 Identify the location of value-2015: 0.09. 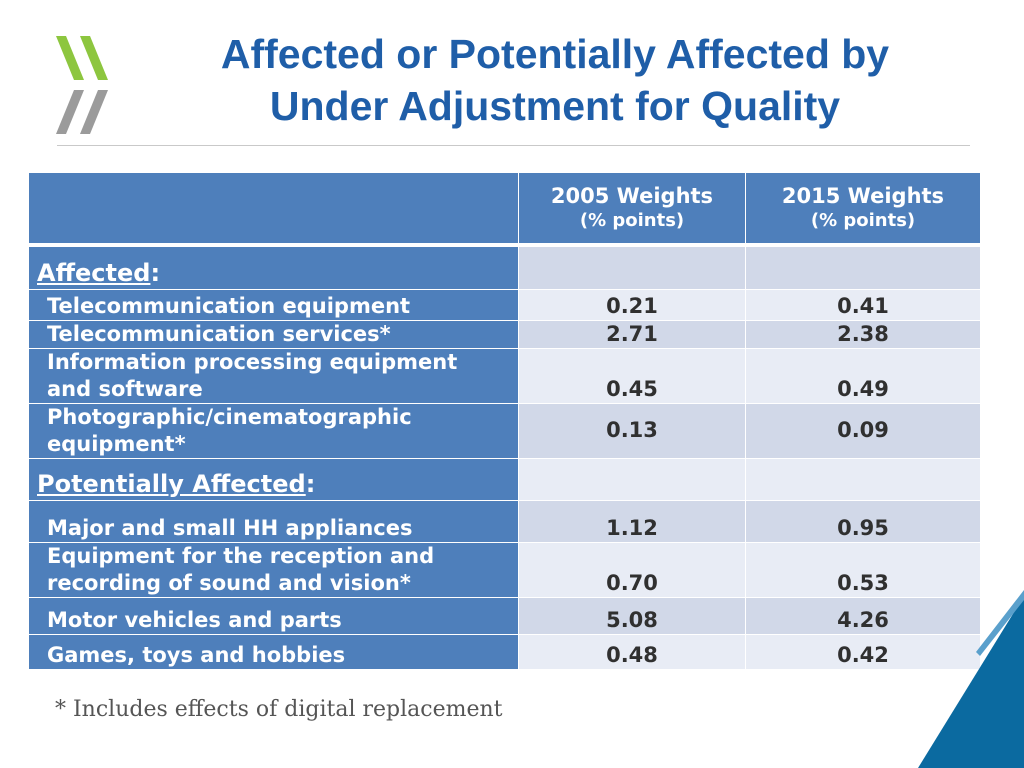
(863, 430).